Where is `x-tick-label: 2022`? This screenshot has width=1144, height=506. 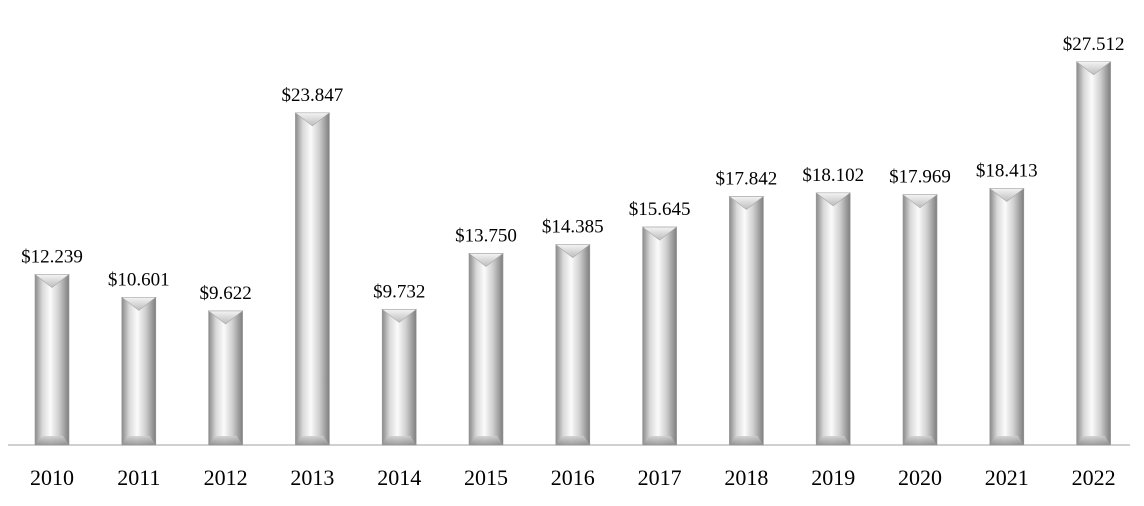
x-tick-label: 2022 is located at coordinates (1094, 477).